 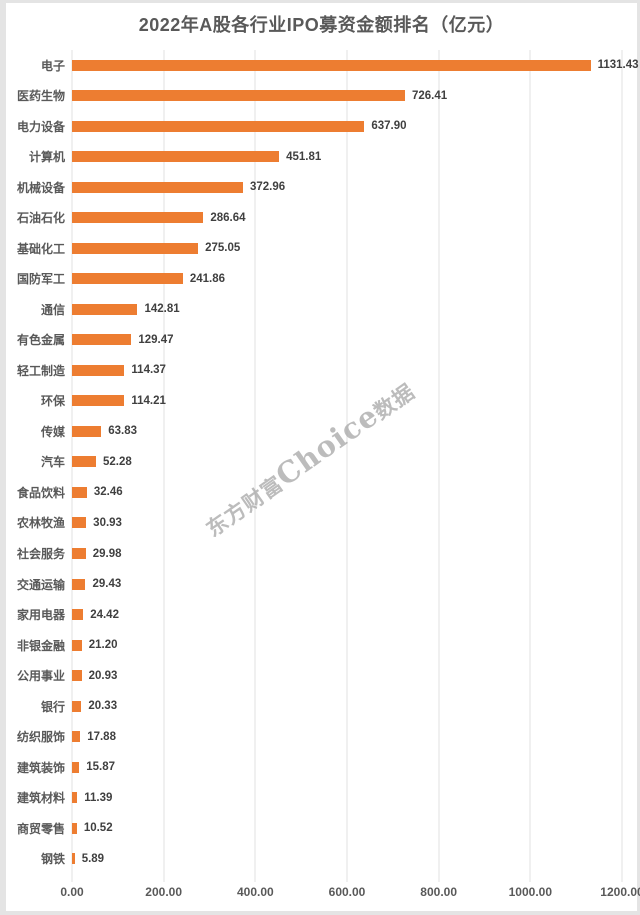 What do you see at coordinates (40, 676) in the screenshot?
I see `category-label: 公用事业` at bounding box center [40, 676].